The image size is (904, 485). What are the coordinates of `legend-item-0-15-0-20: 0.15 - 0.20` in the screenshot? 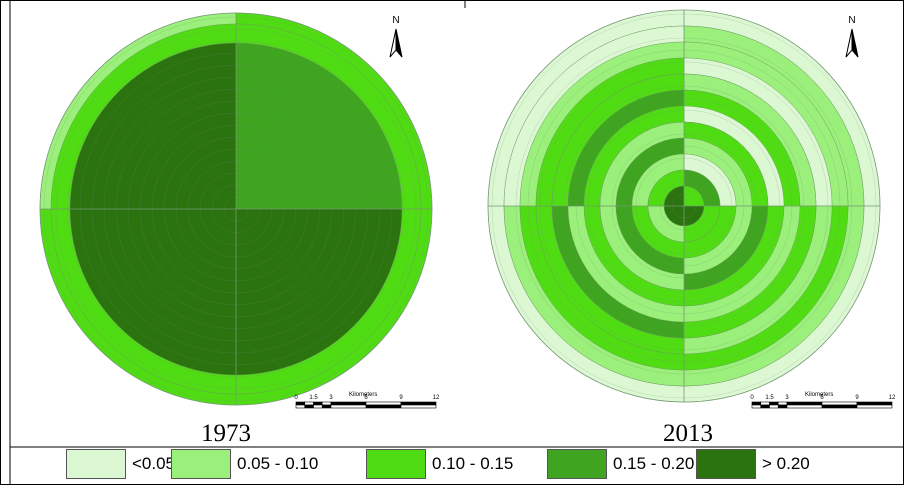 It's located at (620, 464).